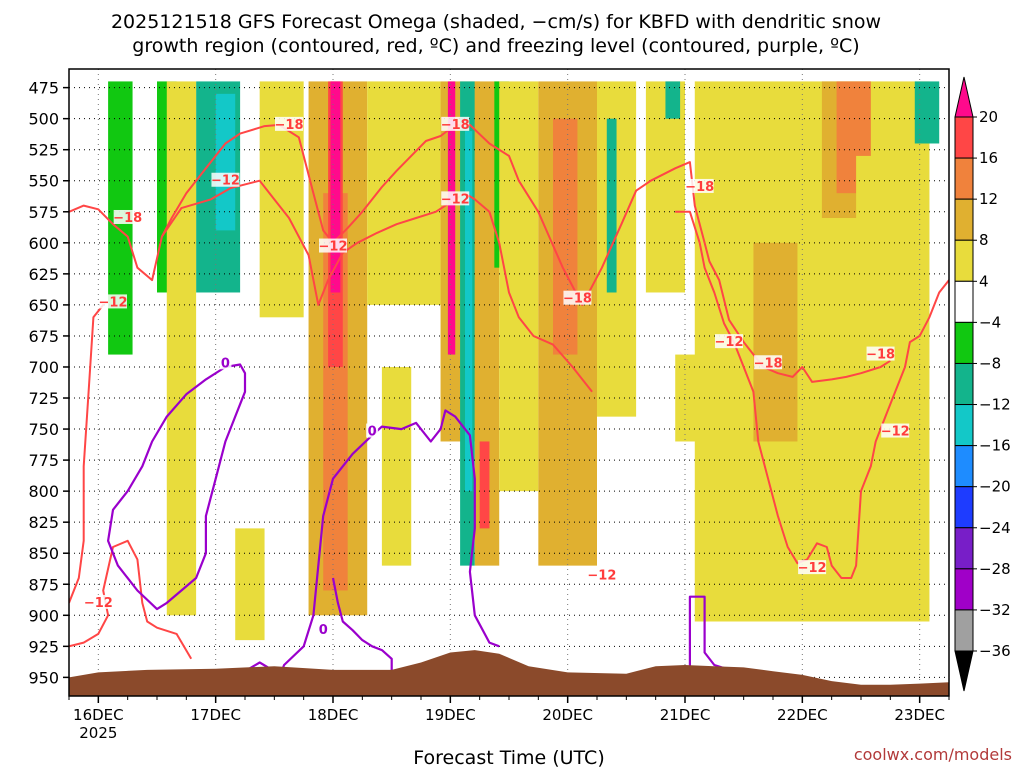  I want to click on colorbar-label: 4, so click(984, 281).